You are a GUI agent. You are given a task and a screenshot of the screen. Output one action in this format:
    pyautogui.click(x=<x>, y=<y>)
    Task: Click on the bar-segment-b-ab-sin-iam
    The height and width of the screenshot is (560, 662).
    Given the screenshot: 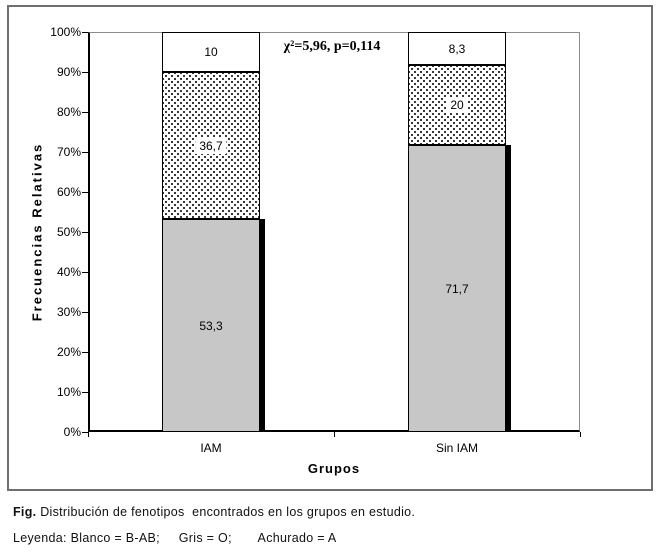 What is the action you would take?
    pyautogui.click(x=457, y=48)
    